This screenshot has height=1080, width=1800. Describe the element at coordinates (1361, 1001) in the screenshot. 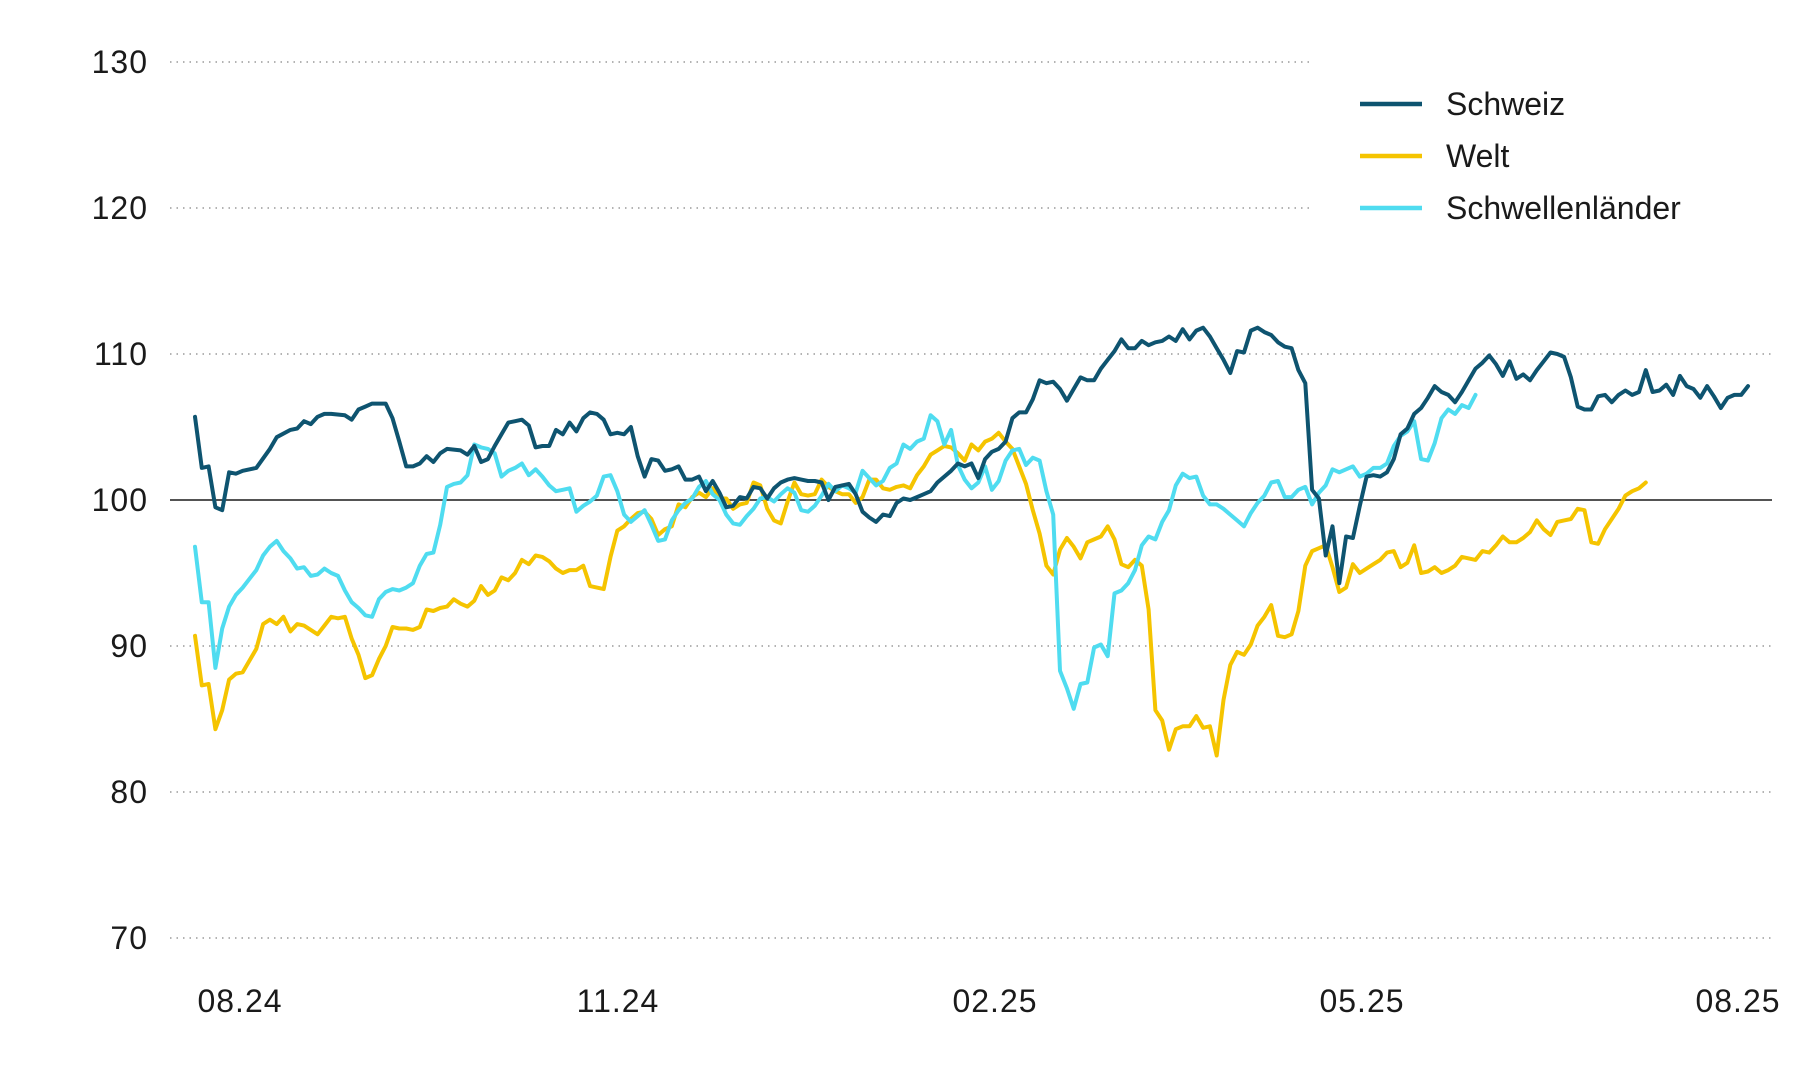

I see `x-tick-label-05.25: 05.25` at that location.